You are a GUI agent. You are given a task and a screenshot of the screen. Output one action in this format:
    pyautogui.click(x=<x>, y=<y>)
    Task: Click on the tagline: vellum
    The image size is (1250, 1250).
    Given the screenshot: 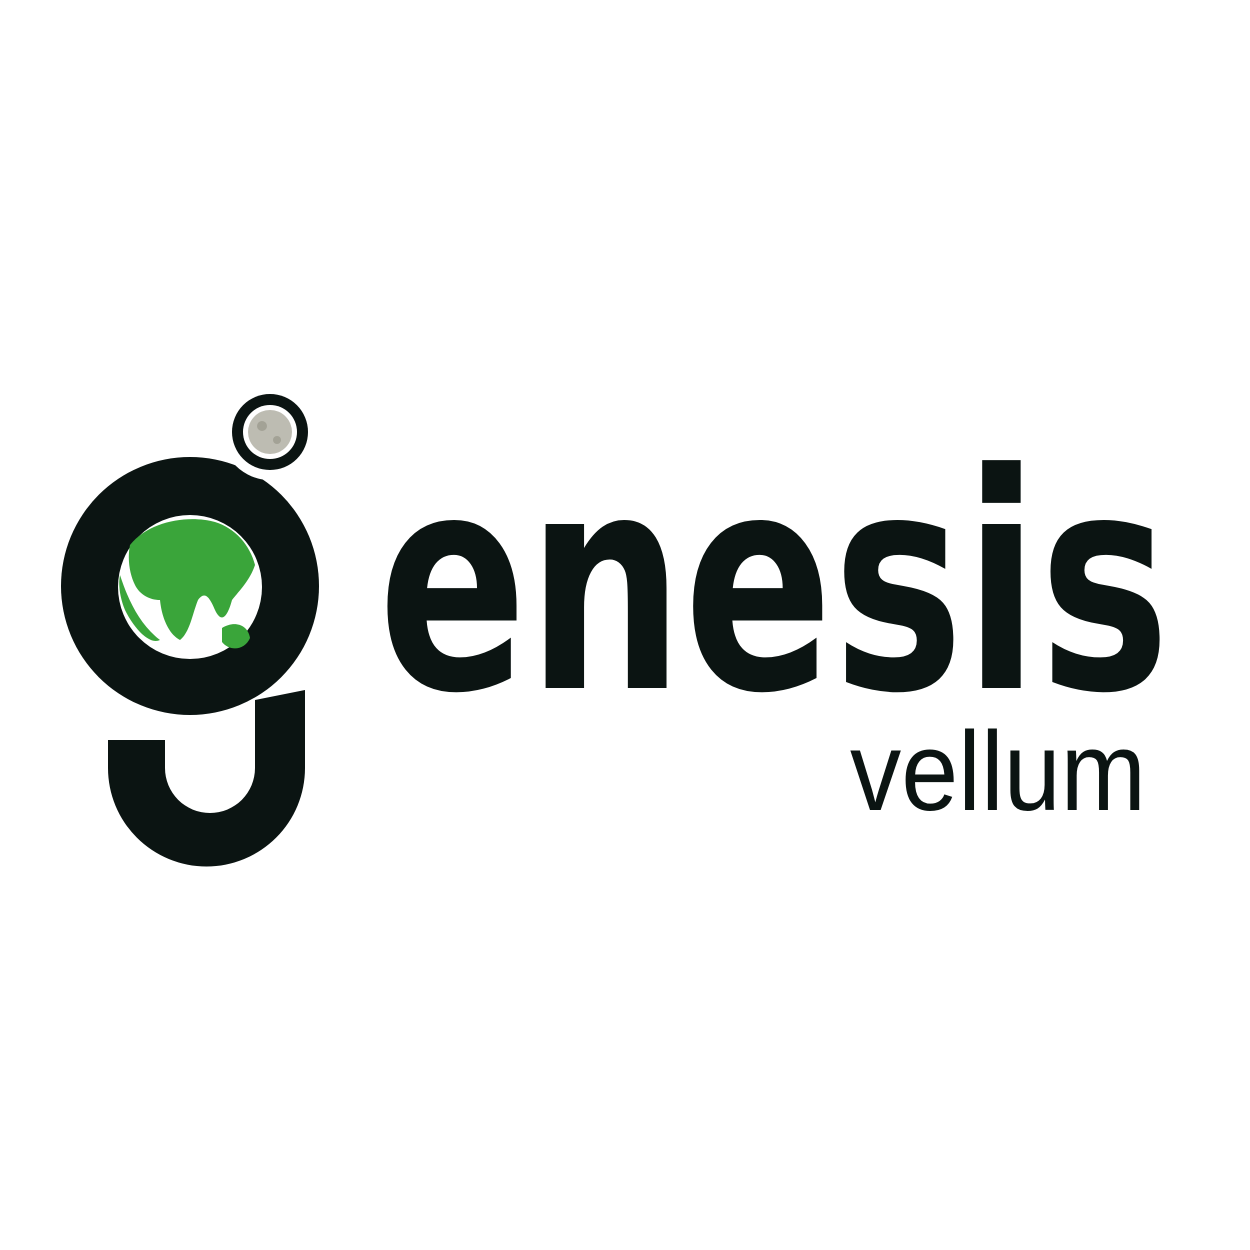 What is the action you would take?
    pyautogui.click(x=998, y=771)
    